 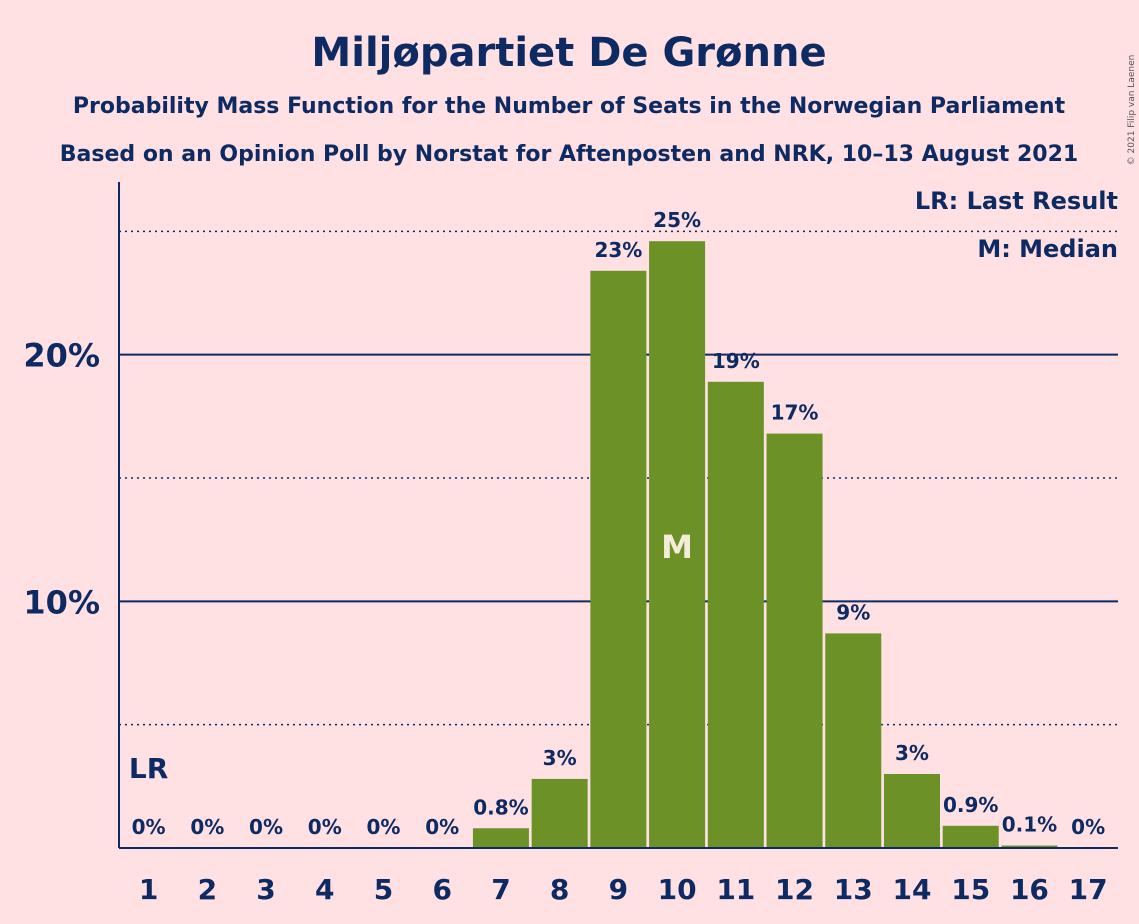 What do you see at coordinates (324, 889) in the screenshot?
I see `x-tick-label: 4` at bounding box center [324, 889].